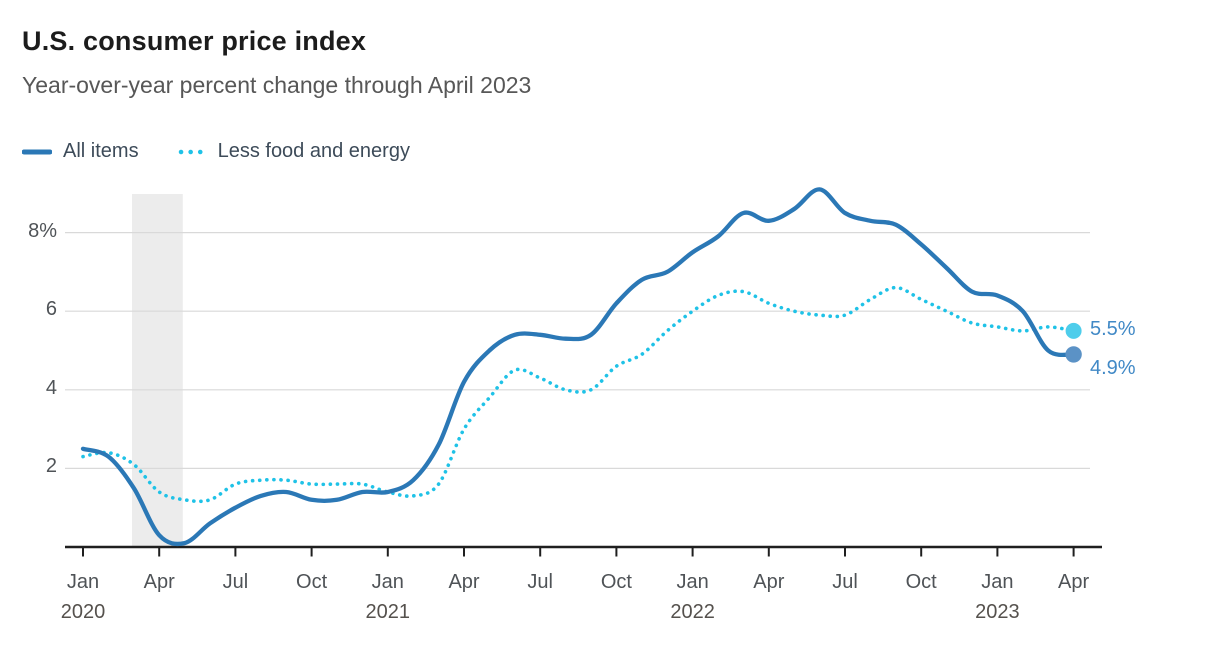 This screenshot has height=646, width=1230. I want to click on legend-item-less-food-energy: Less food and energy, so click(293, 151).